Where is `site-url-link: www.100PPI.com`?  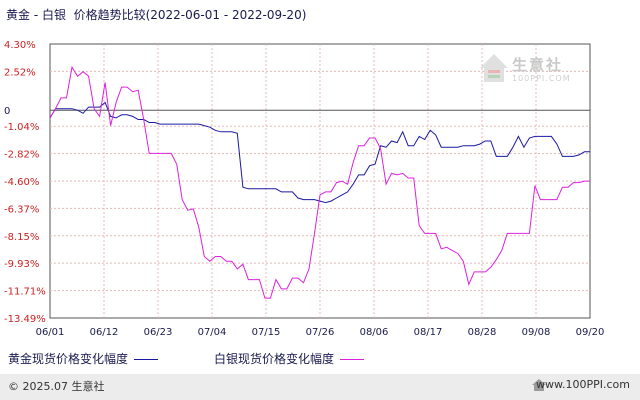 site-url-link: www.100PPI.com is located at coordinates (583, 384).